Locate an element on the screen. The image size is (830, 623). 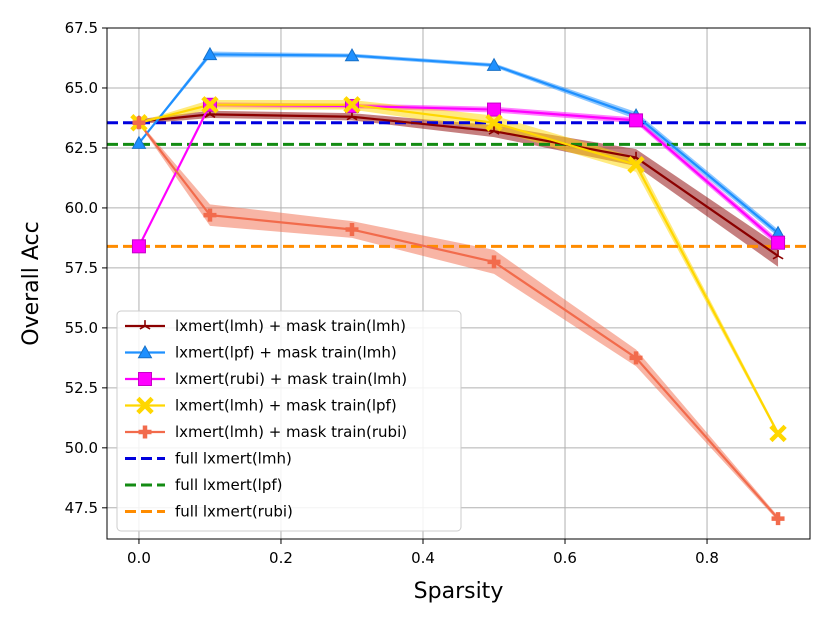
legend-label: lxmert(lmh) + mask train(lmh) is located at coordinates (290, 326).